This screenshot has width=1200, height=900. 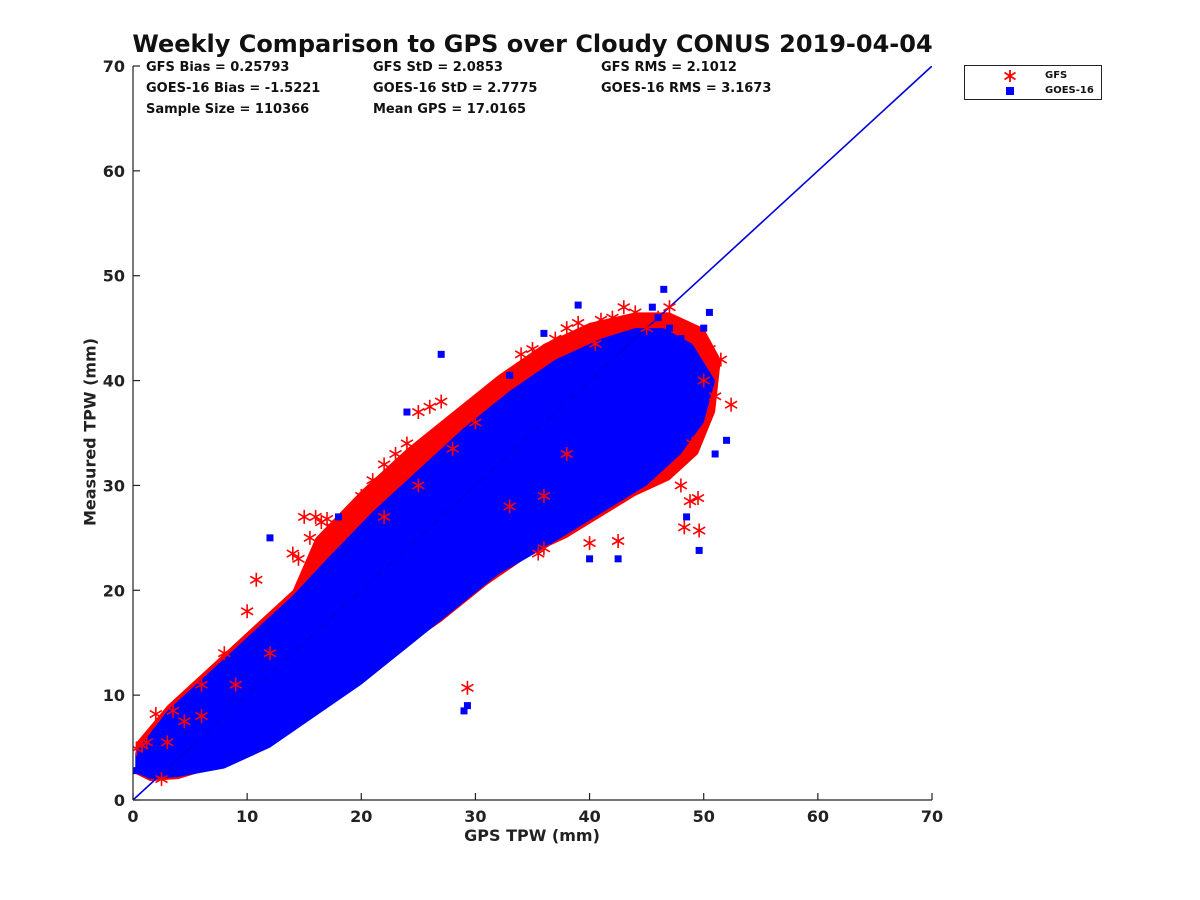 What do you see at coordinates (532, 835) in the screenshot?
I see `x-axis-label: GPS TPW (mm)` at bounding box center [532, 835].